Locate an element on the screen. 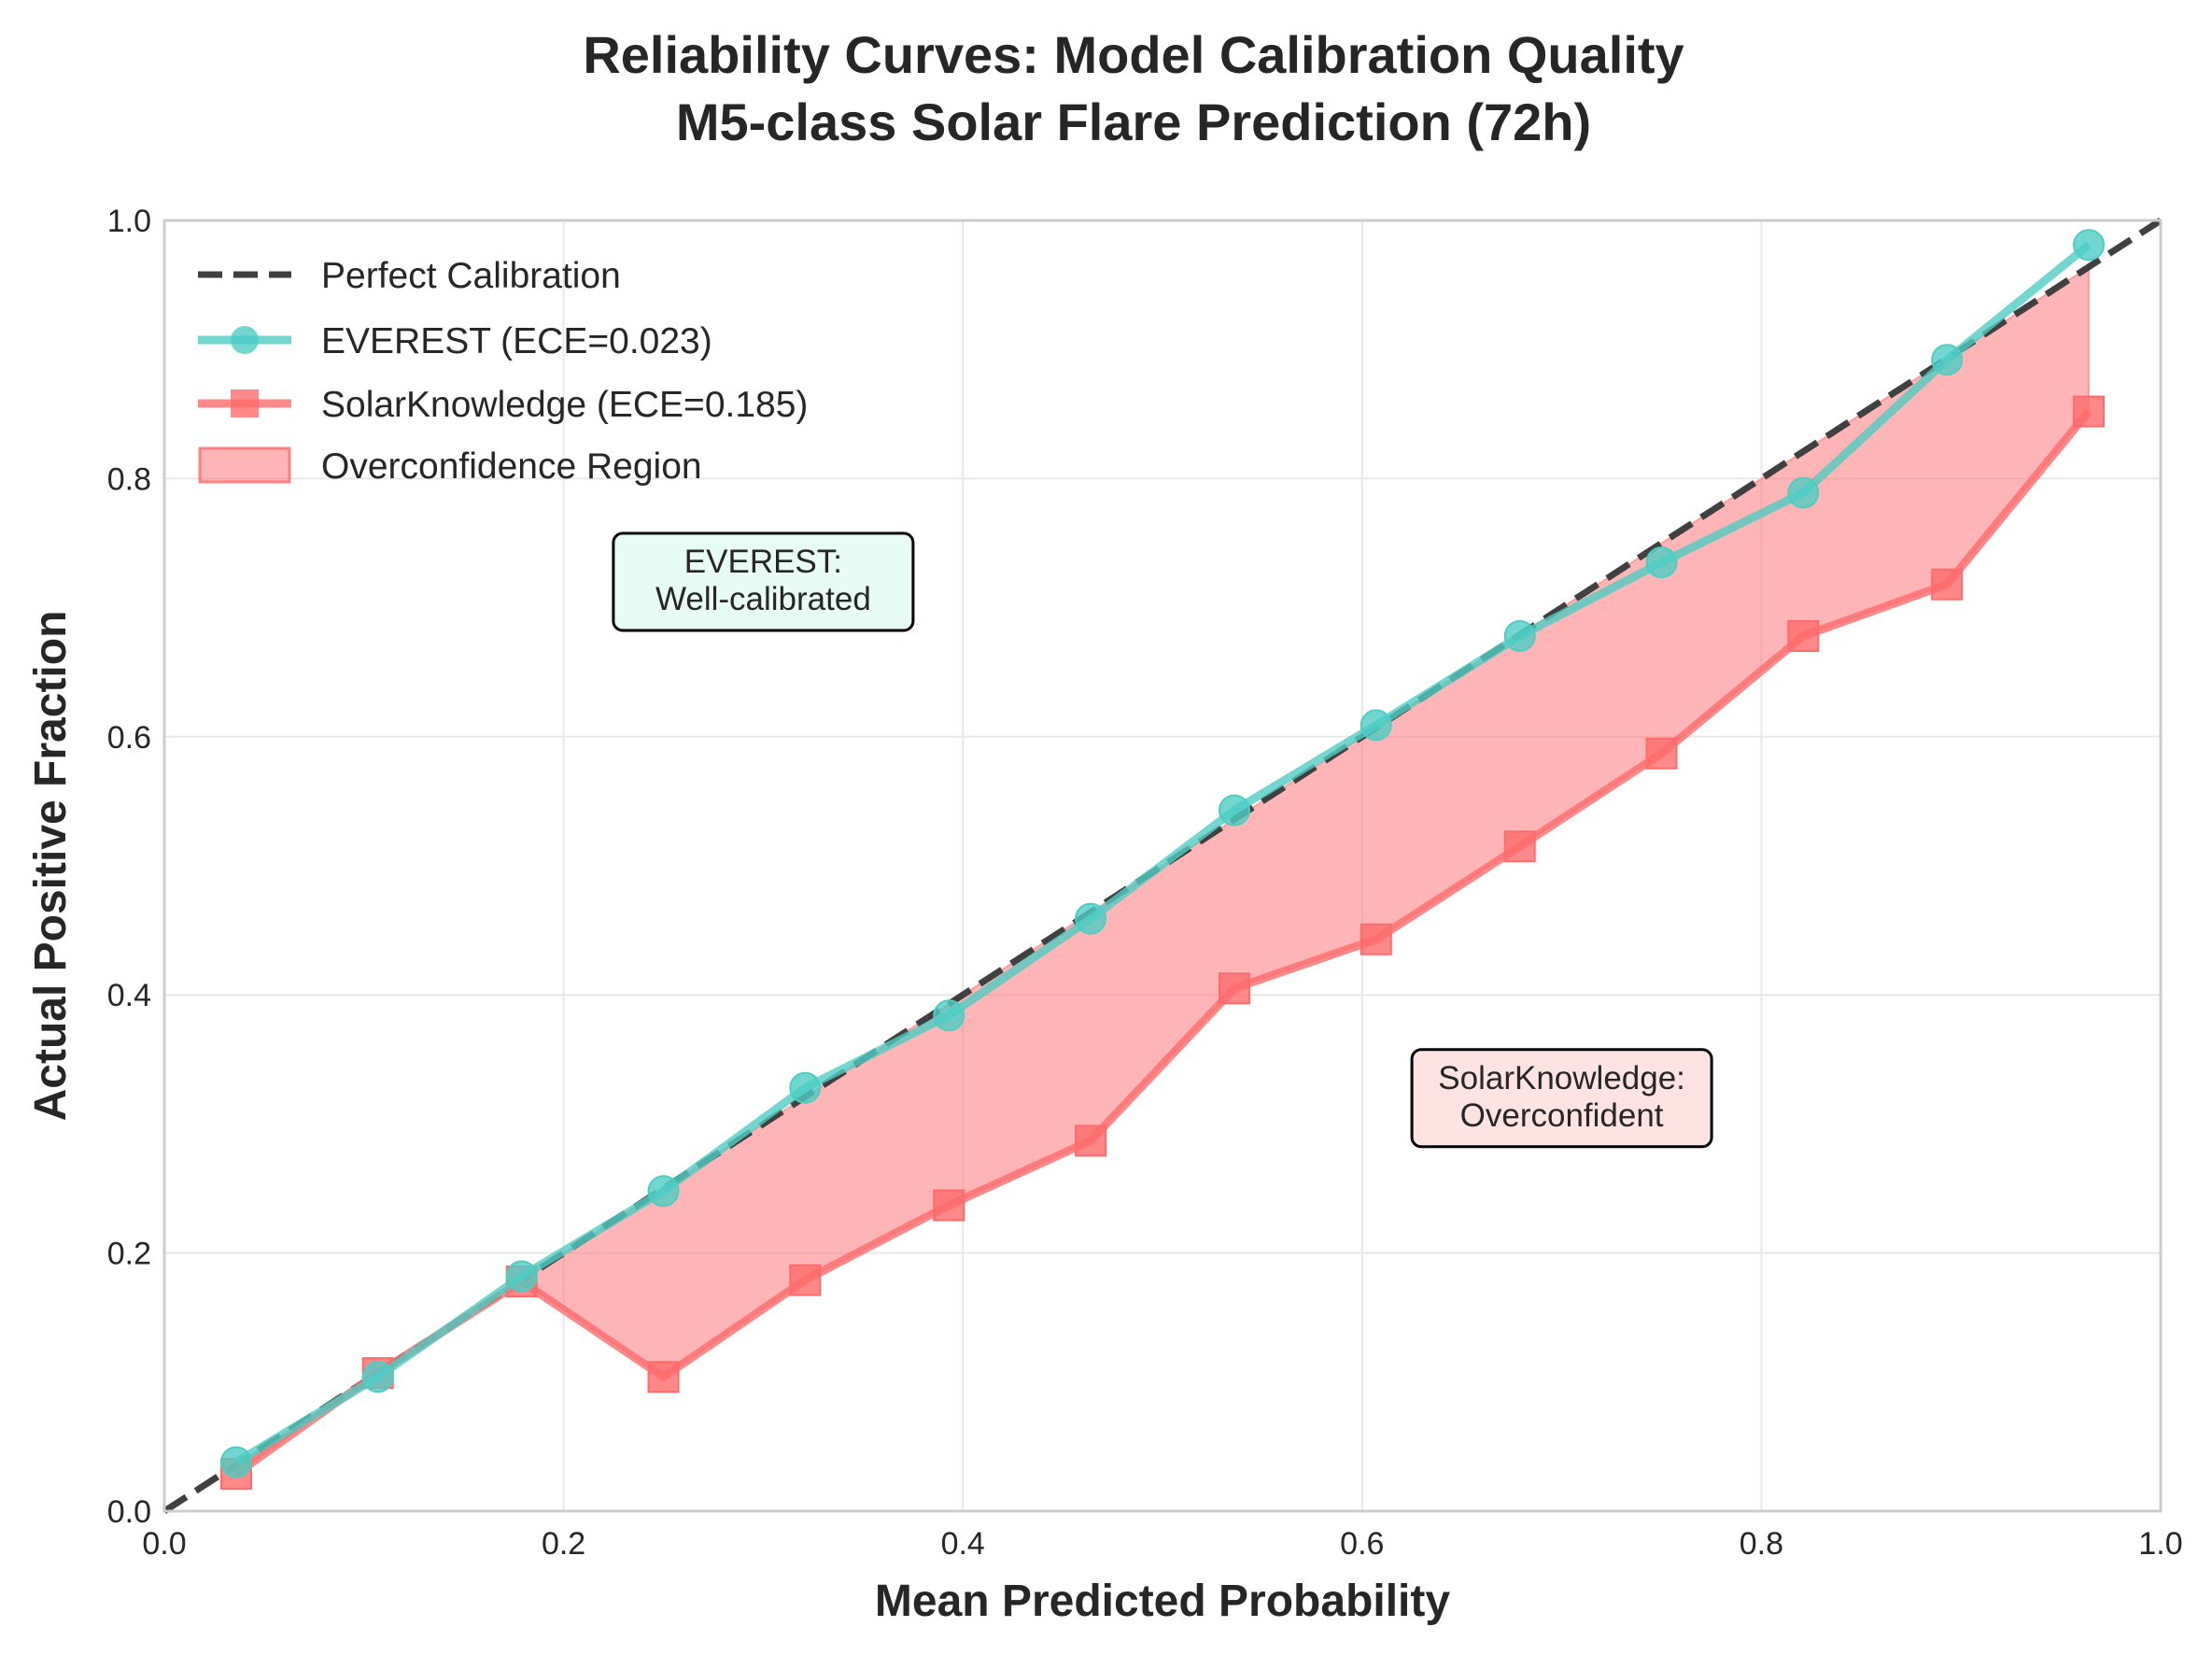 This screenshot has width=2212, height=1655. y-tick-label: 0.4 is located at coordinates (129, 996).